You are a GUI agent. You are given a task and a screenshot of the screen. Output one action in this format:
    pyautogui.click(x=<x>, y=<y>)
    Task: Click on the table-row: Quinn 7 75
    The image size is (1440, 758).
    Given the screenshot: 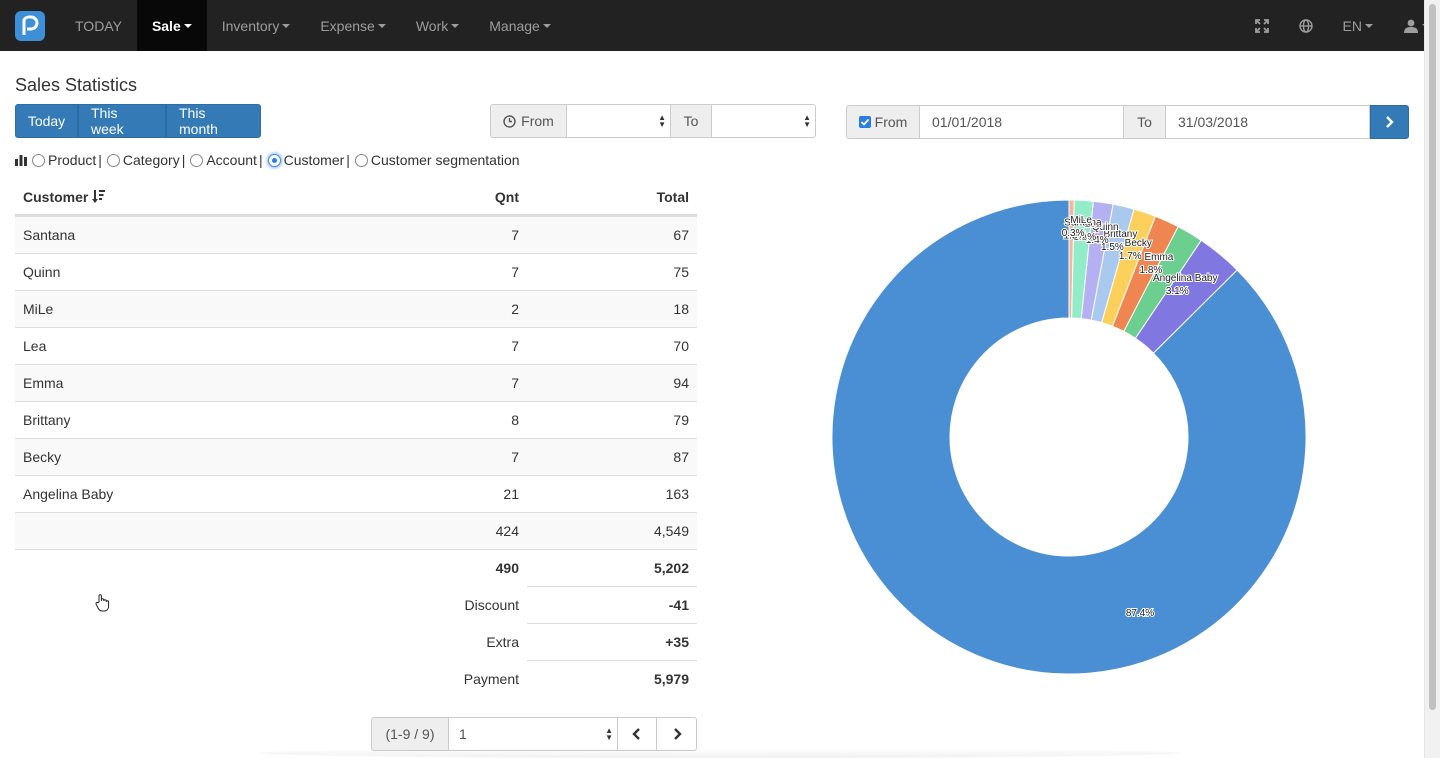 What is the action you would take?
    pyautogui.click(x=356, y=271)
    